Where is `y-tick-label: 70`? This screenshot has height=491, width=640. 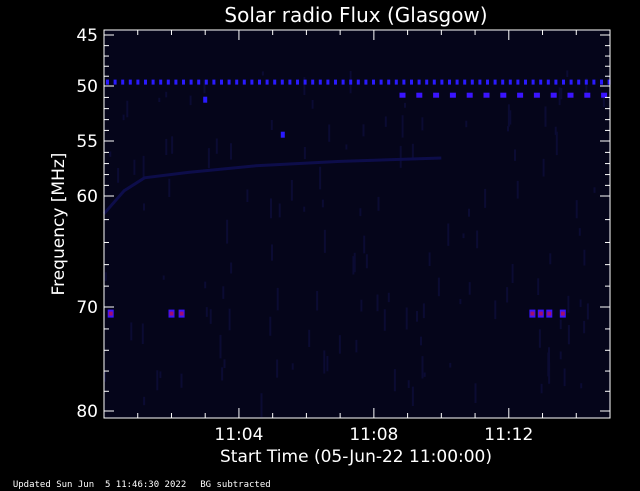
y-tick-label: 70 is located at coordinates (87, 308).